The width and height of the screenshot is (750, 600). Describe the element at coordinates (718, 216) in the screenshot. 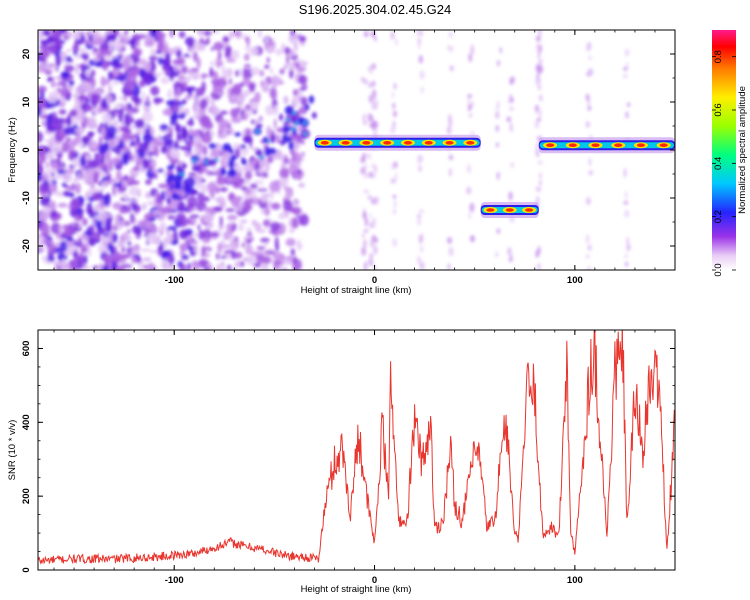

I see `colorbar-tick-label: 0.2` at that location.